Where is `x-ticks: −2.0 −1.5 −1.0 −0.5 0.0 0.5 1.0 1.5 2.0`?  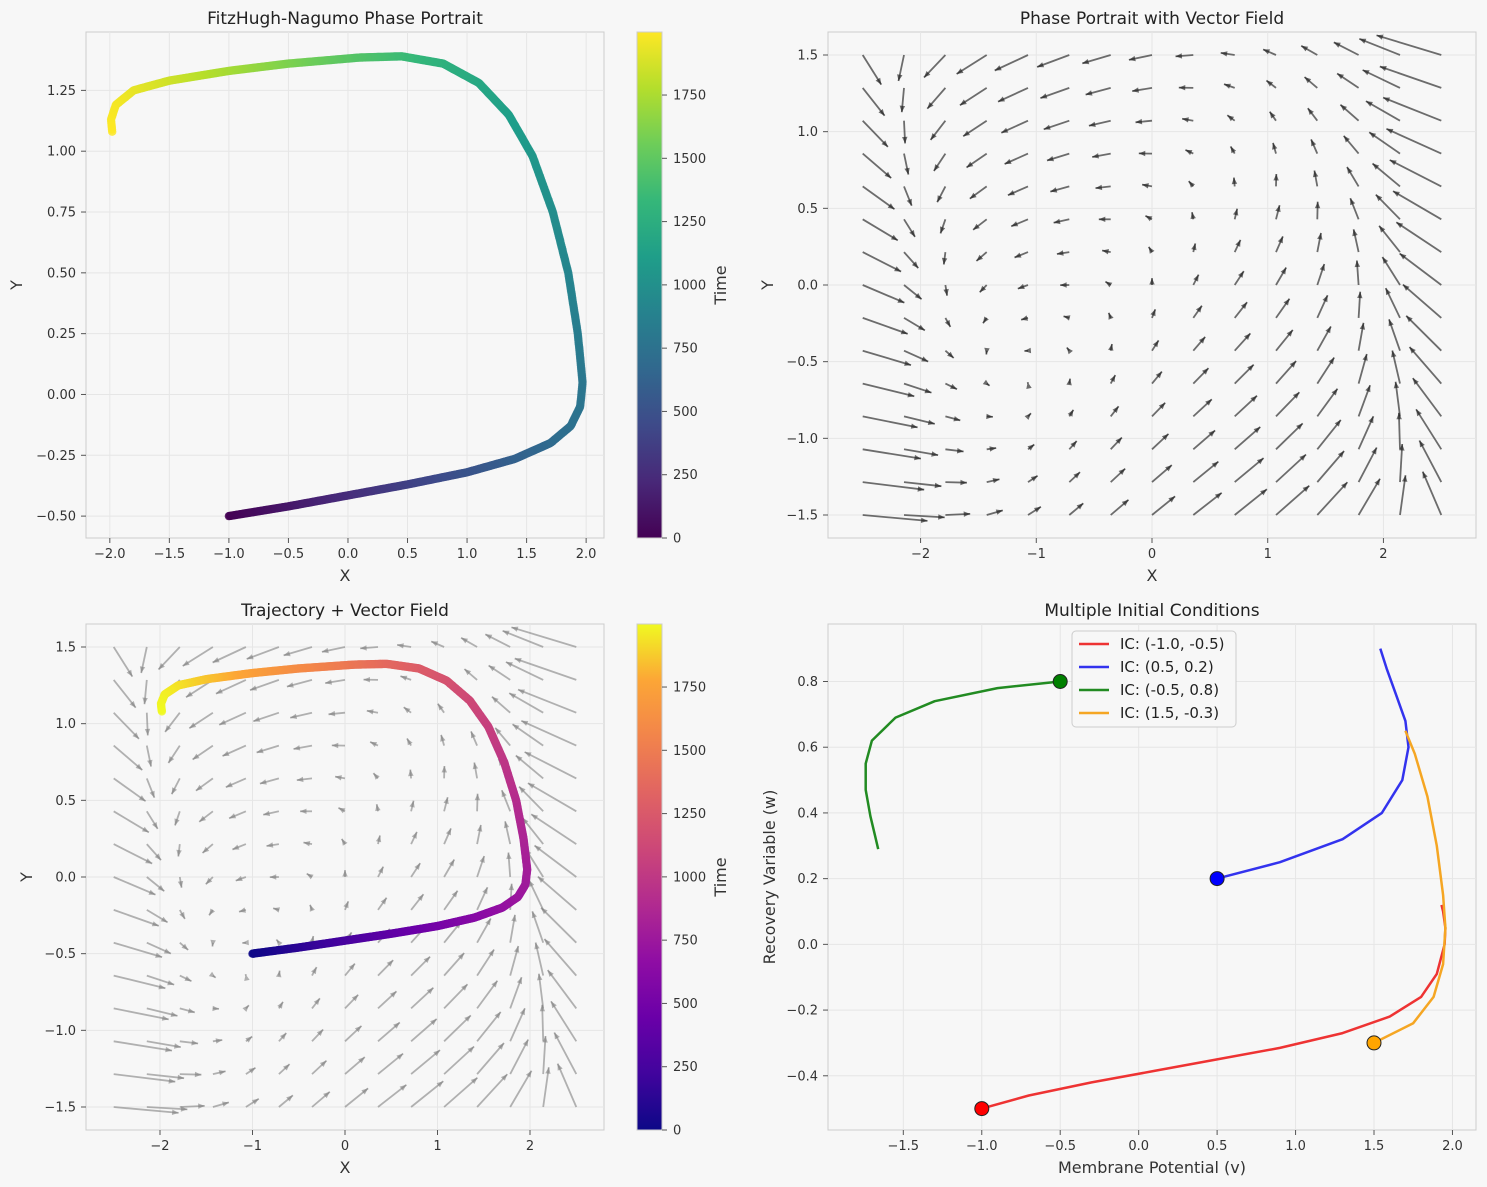
x-ticks: −2.0 −1.5 −1.0 −0.5 0.0 0.5 1.0 1.5 2.0 is located at coordinates (345, 550).